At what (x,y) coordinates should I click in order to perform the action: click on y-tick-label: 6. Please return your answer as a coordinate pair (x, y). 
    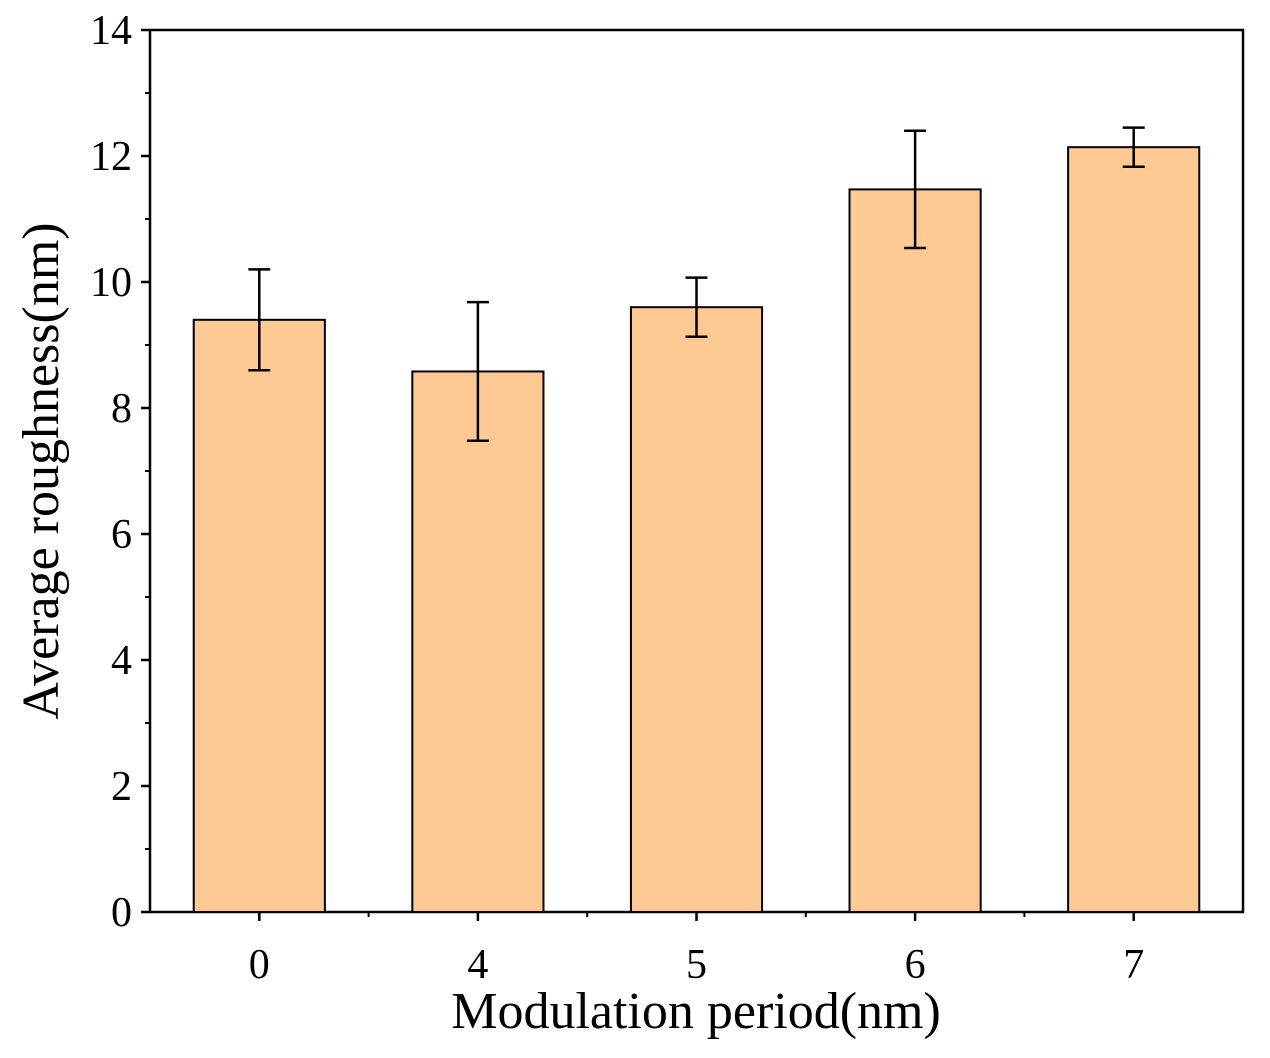
    Looking at the image, I should click on (121, 535).